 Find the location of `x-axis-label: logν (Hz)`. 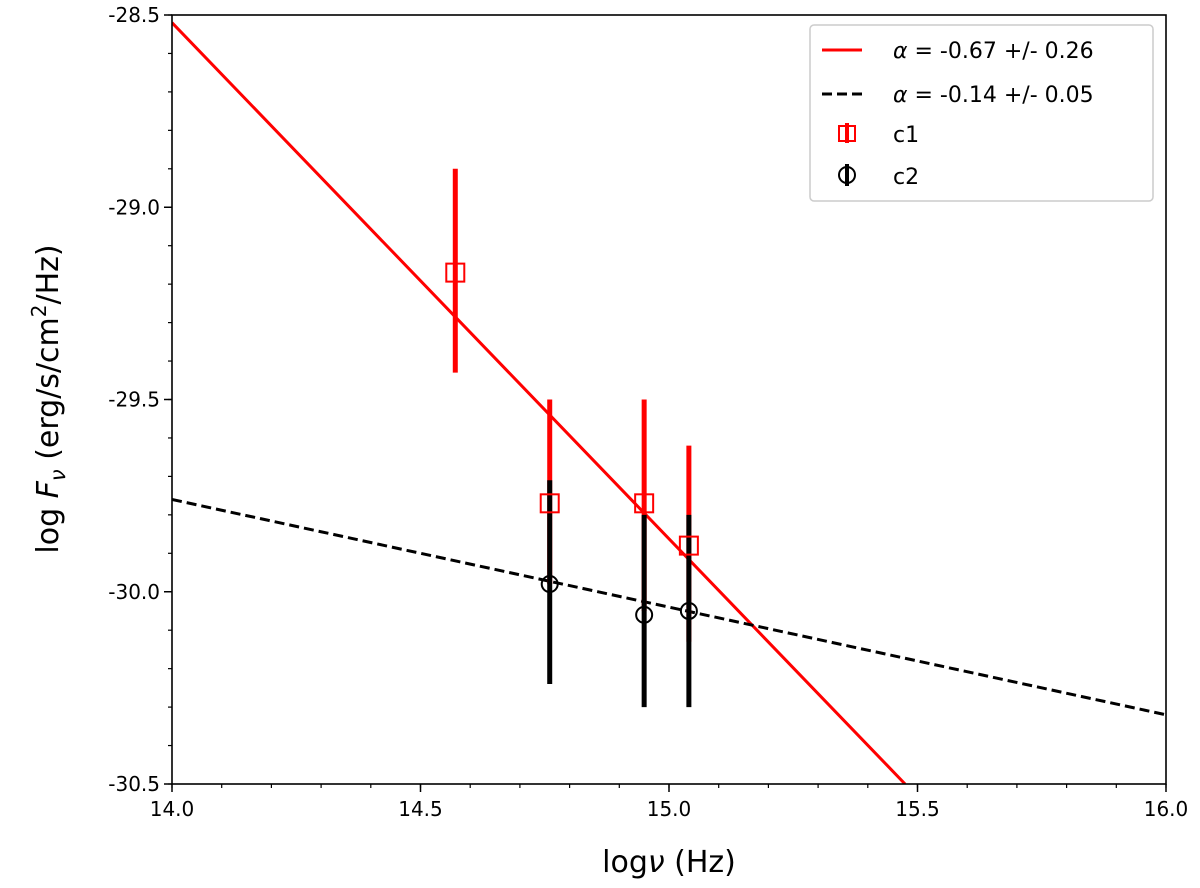

x-axis-label: logν (Hz) is located at coordinates (669, 862).